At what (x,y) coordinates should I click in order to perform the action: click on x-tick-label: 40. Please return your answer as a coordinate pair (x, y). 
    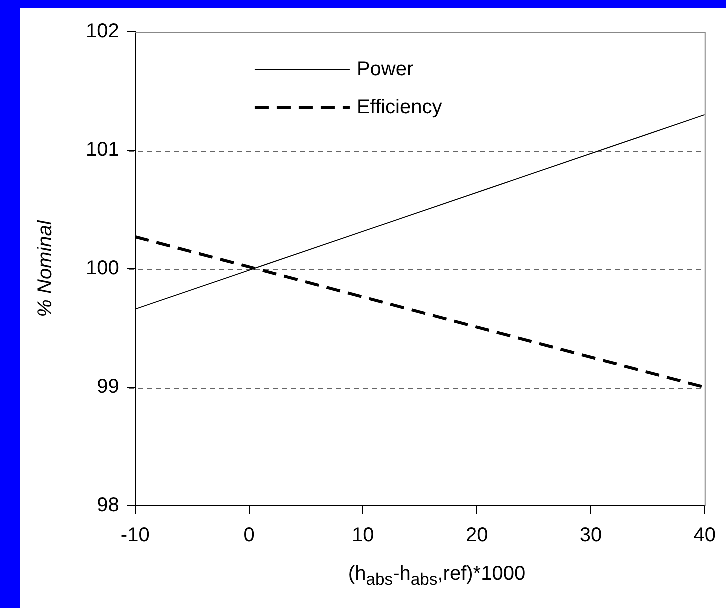
    Looking at the image, I should click on (705, 535).